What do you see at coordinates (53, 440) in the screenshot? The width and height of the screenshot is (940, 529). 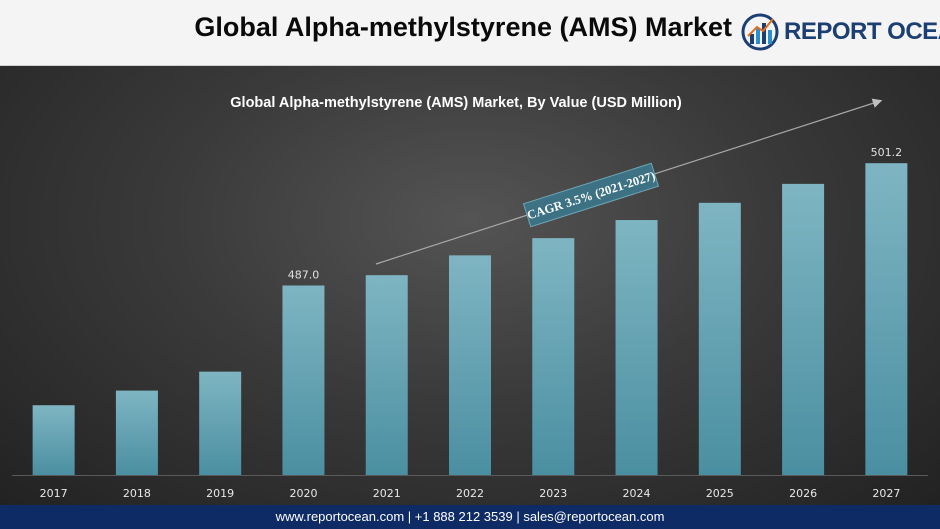 I see `bar-2017` at bounding box center [53, 440].